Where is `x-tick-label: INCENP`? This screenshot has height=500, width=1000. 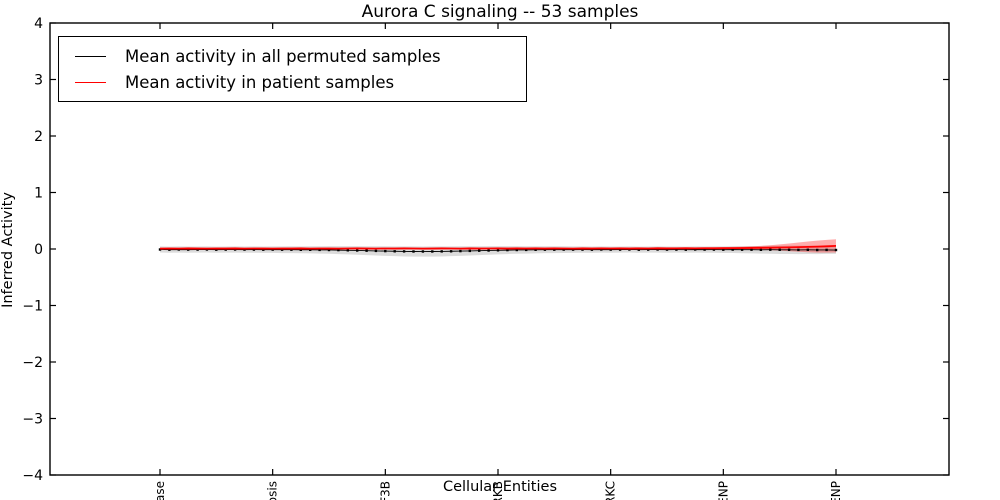
x-tick-label: INCENP is located at coordinates (723, 490).